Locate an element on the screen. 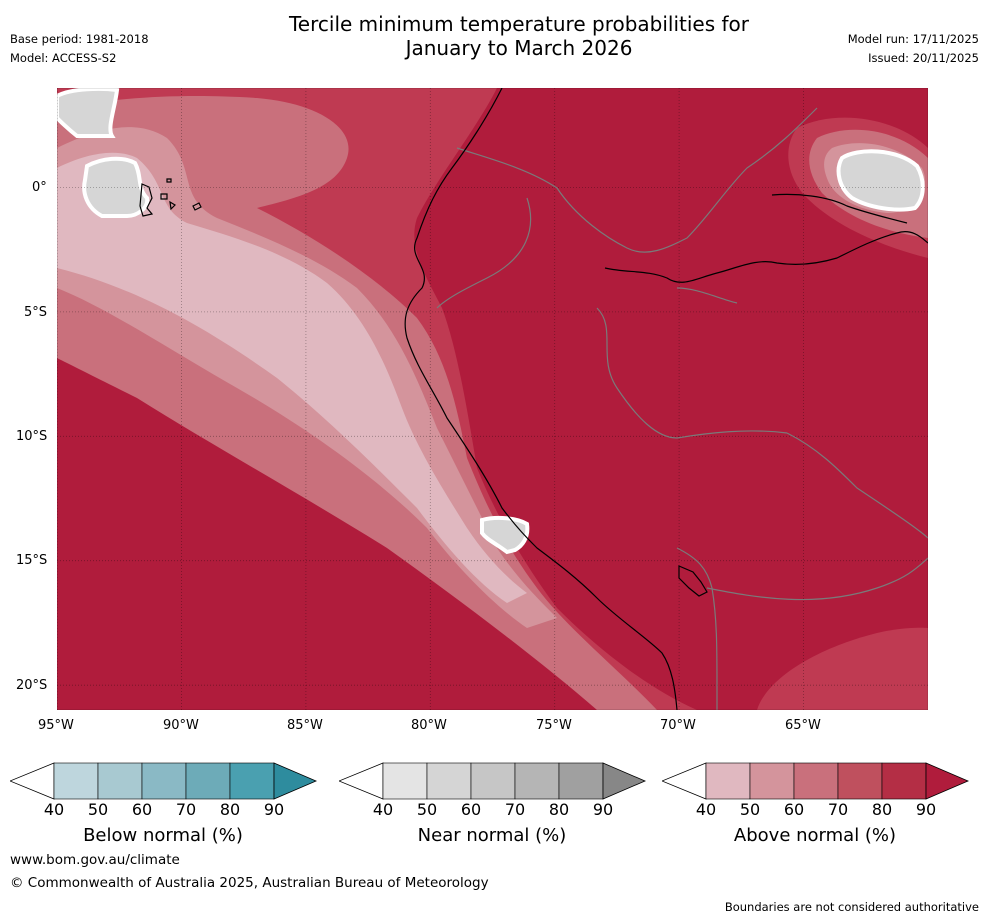  lon-label-65w: 65°W is located at coordinates (803, 725).